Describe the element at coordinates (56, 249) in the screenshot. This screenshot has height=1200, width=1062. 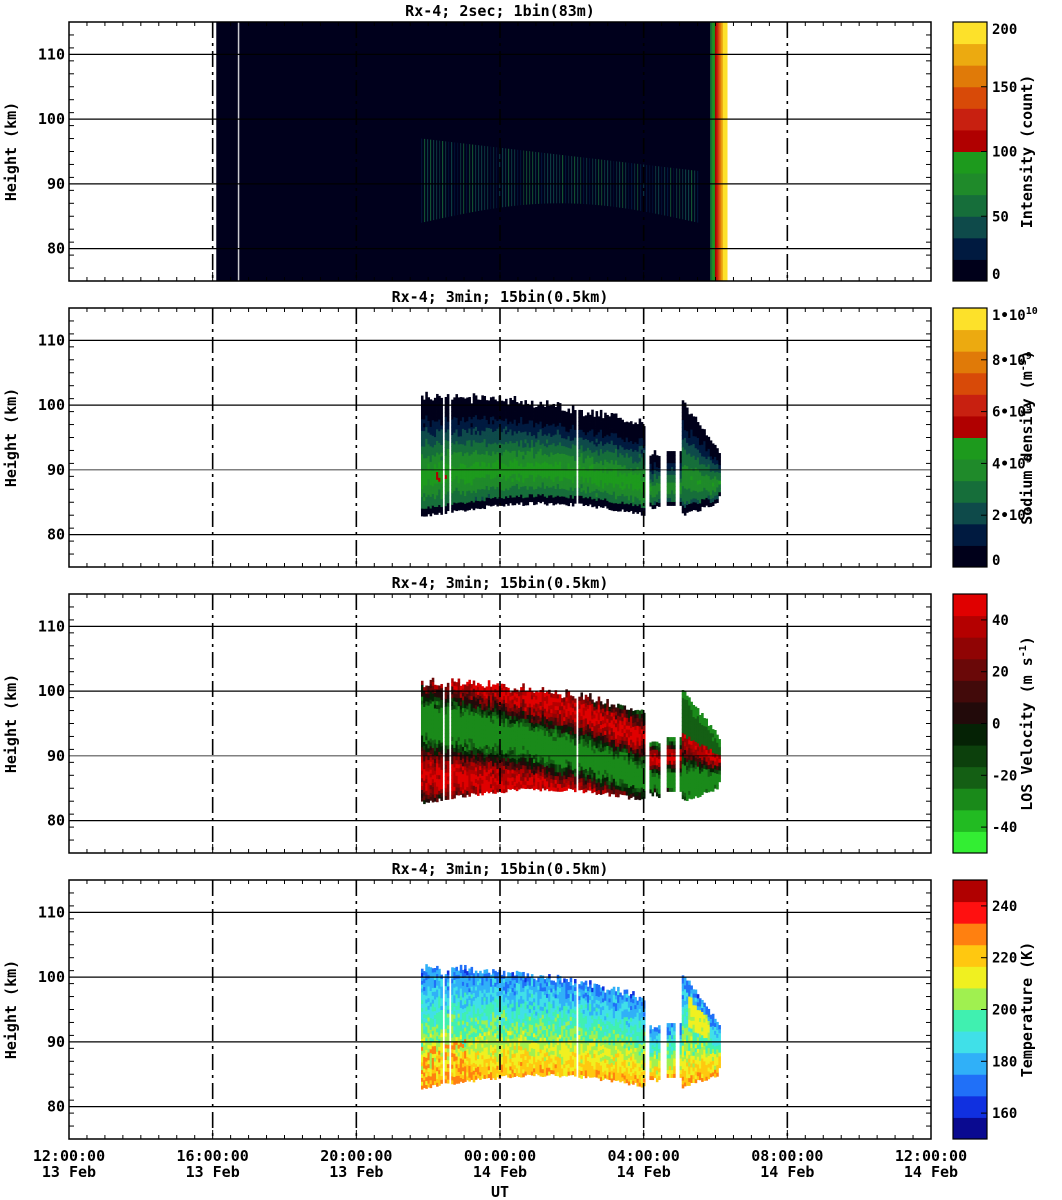
I see `y-tick-label: 80` at that location.